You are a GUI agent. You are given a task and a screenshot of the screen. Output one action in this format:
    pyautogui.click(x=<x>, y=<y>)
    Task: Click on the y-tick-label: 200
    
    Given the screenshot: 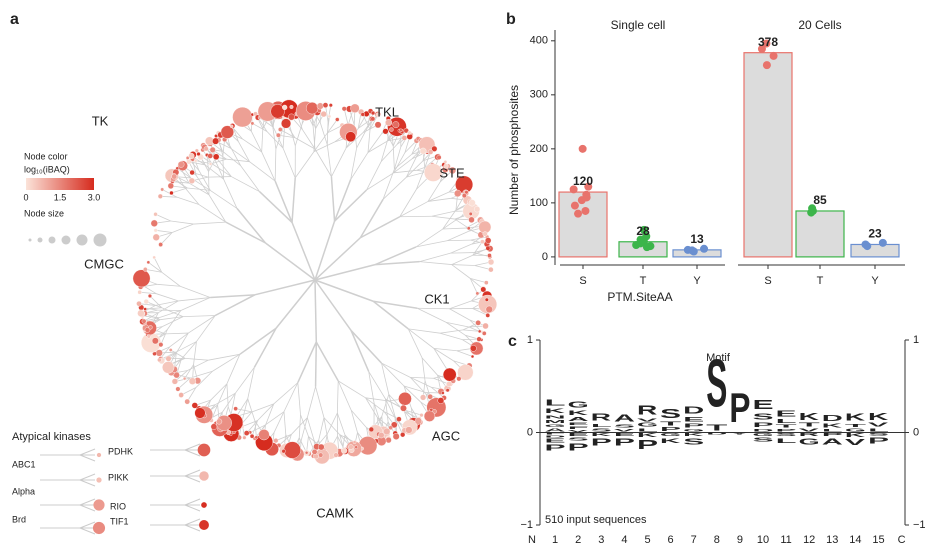 What is the action you would take?
    pyautogui.click(x=539, y=149)
    